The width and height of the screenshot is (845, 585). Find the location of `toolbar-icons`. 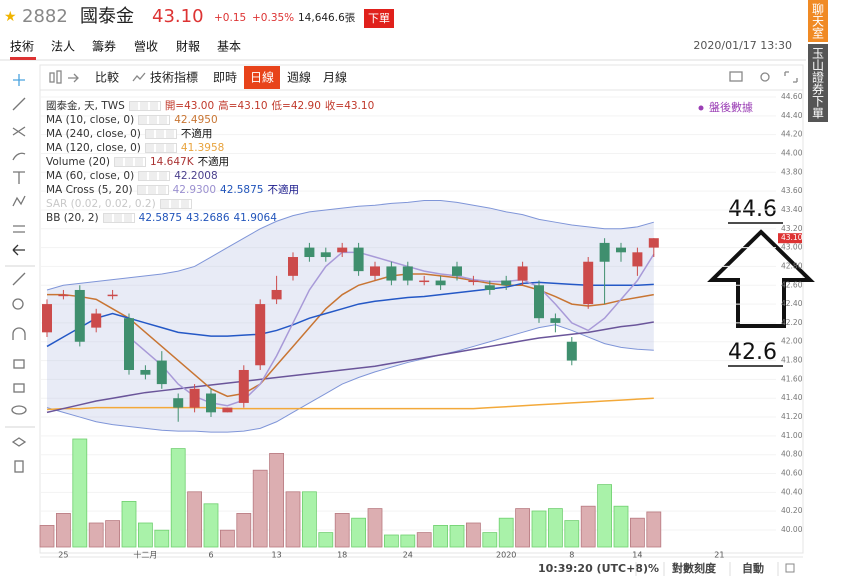

toolbar-icons is located at coordinates (423, 77).